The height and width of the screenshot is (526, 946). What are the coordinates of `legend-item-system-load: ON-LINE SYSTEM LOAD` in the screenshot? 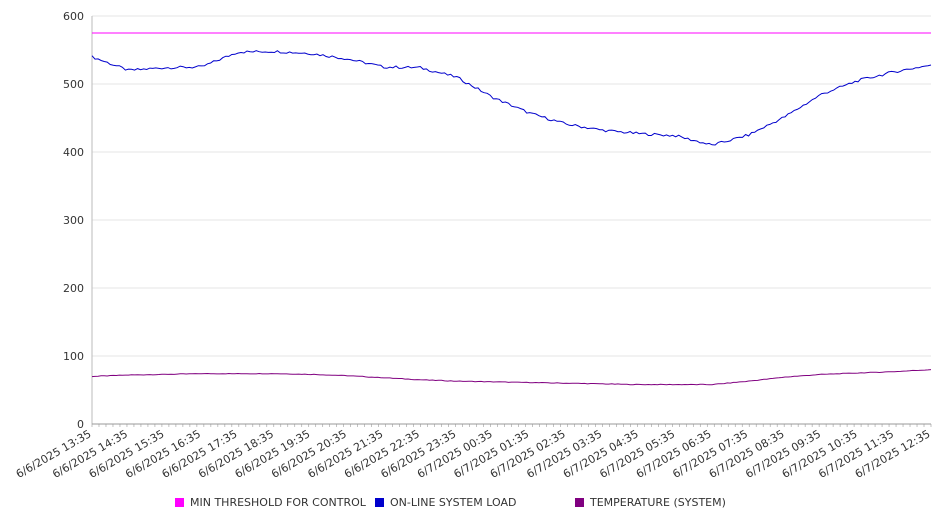 It's located at (445, 502).